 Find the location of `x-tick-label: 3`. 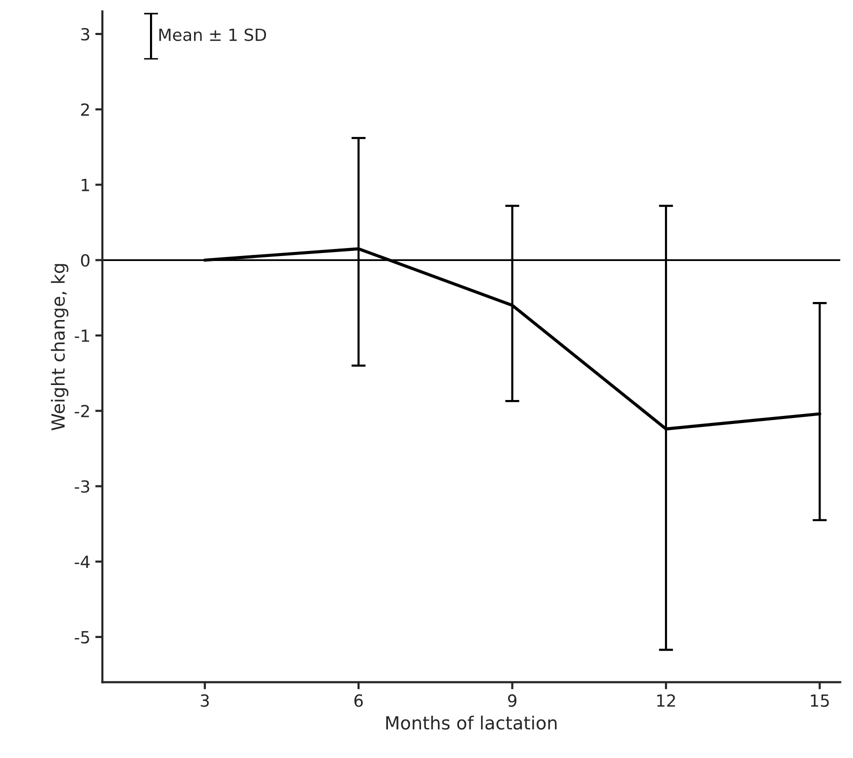

x-tick-label: 3 is located at coordinates (204, 700).